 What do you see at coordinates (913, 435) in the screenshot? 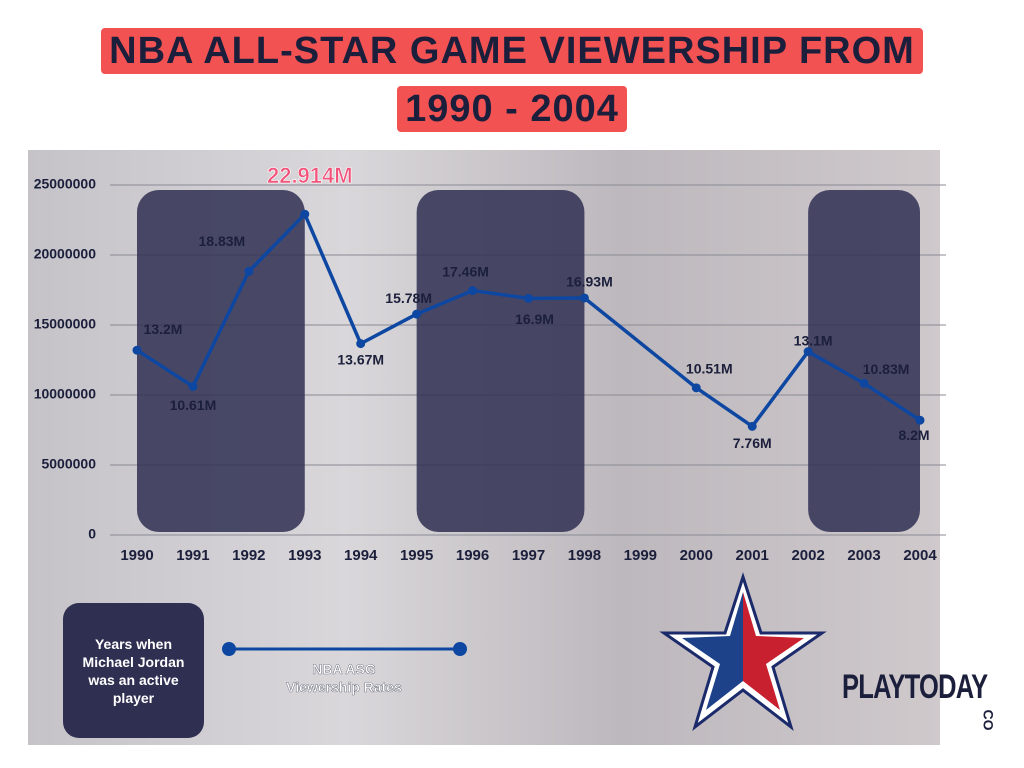
I see `data-label: 8.2M` at bounding box center [913, 435].